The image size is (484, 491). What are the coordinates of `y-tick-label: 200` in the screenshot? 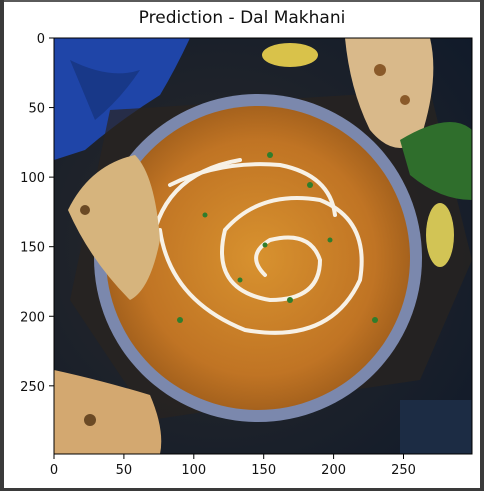 It's located at (32, 317).